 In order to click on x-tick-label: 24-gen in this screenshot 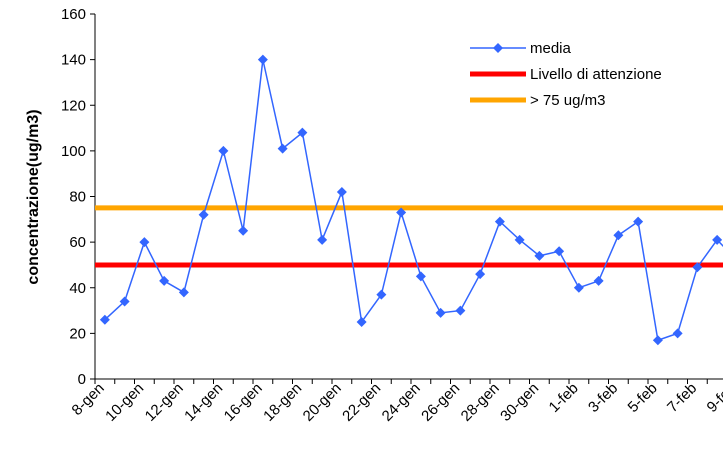, I will do `click(401, 402)`.